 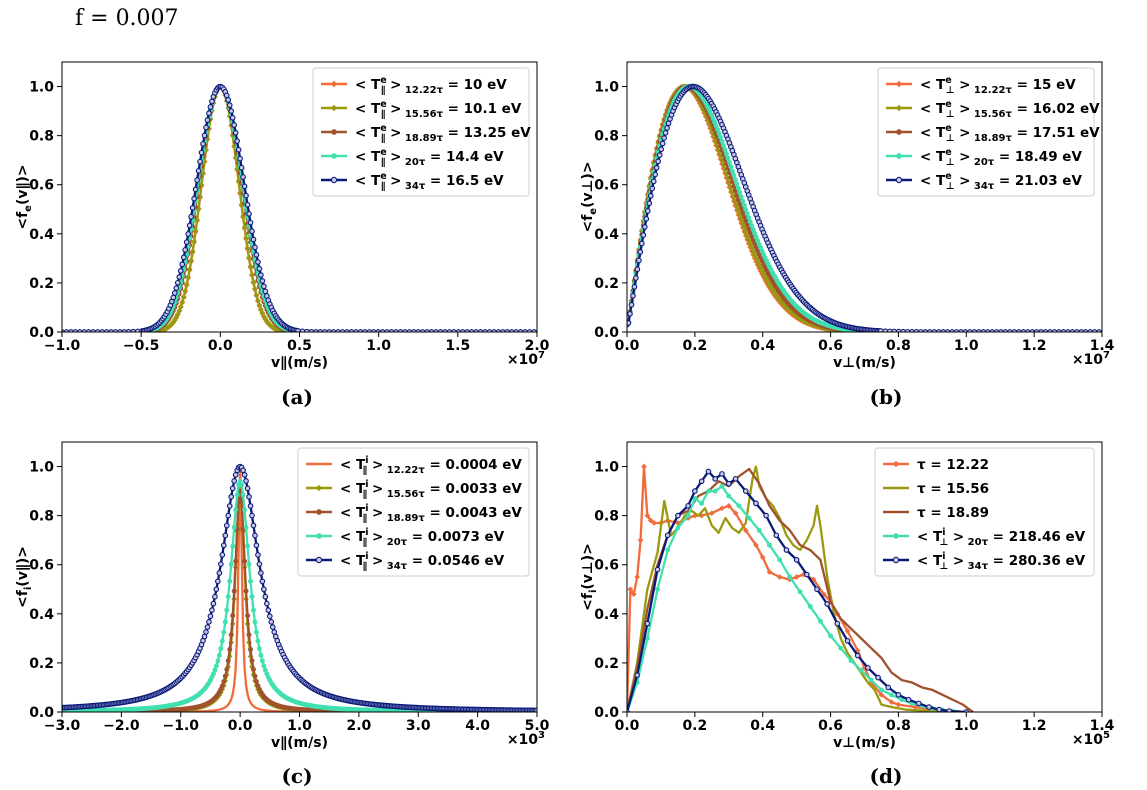 What do you see at coordinates (299, 363) in the screenshot?
I see `x-axis-label: v∥(m/s)` at bounding box center [299, 363].